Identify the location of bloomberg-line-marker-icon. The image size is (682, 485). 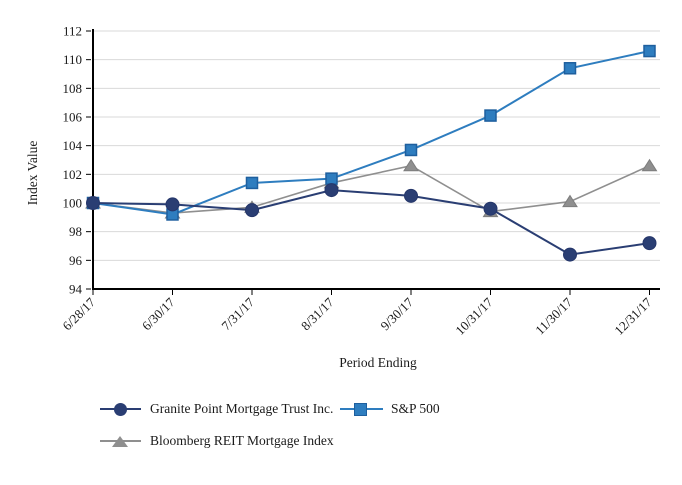
(120, 441).